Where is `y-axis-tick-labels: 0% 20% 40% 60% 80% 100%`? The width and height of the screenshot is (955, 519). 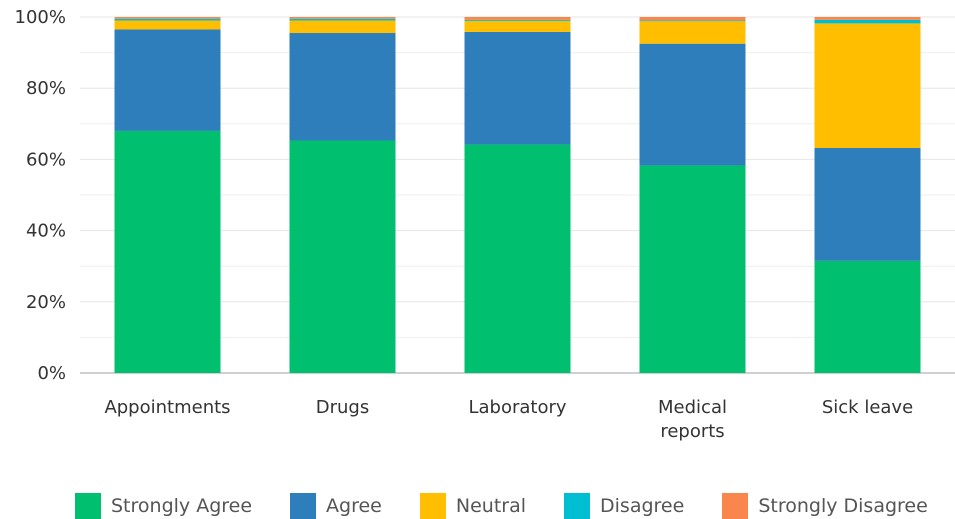 y-axis-tick-labels: 0% 20% 40% 60% 80% 100% is located at coordinates (40, 195).